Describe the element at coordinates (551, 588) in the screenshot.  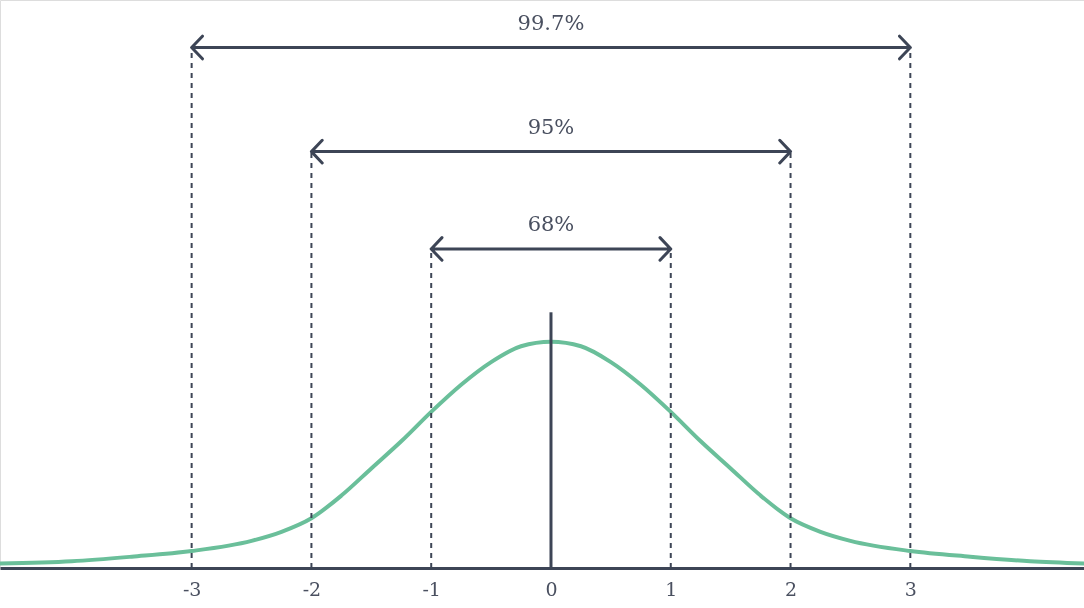
I see `x-tick-label: 0` at that location.